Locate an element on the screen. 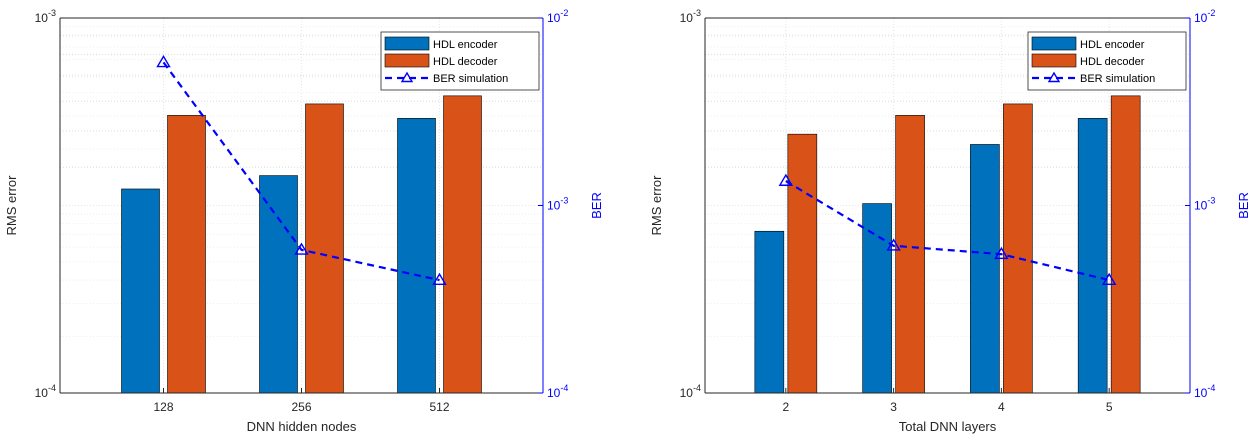 Image resolution: width=1253 pixels, height=436 pixels. x-tick-label: 2 is located at coordinates (785, 407).